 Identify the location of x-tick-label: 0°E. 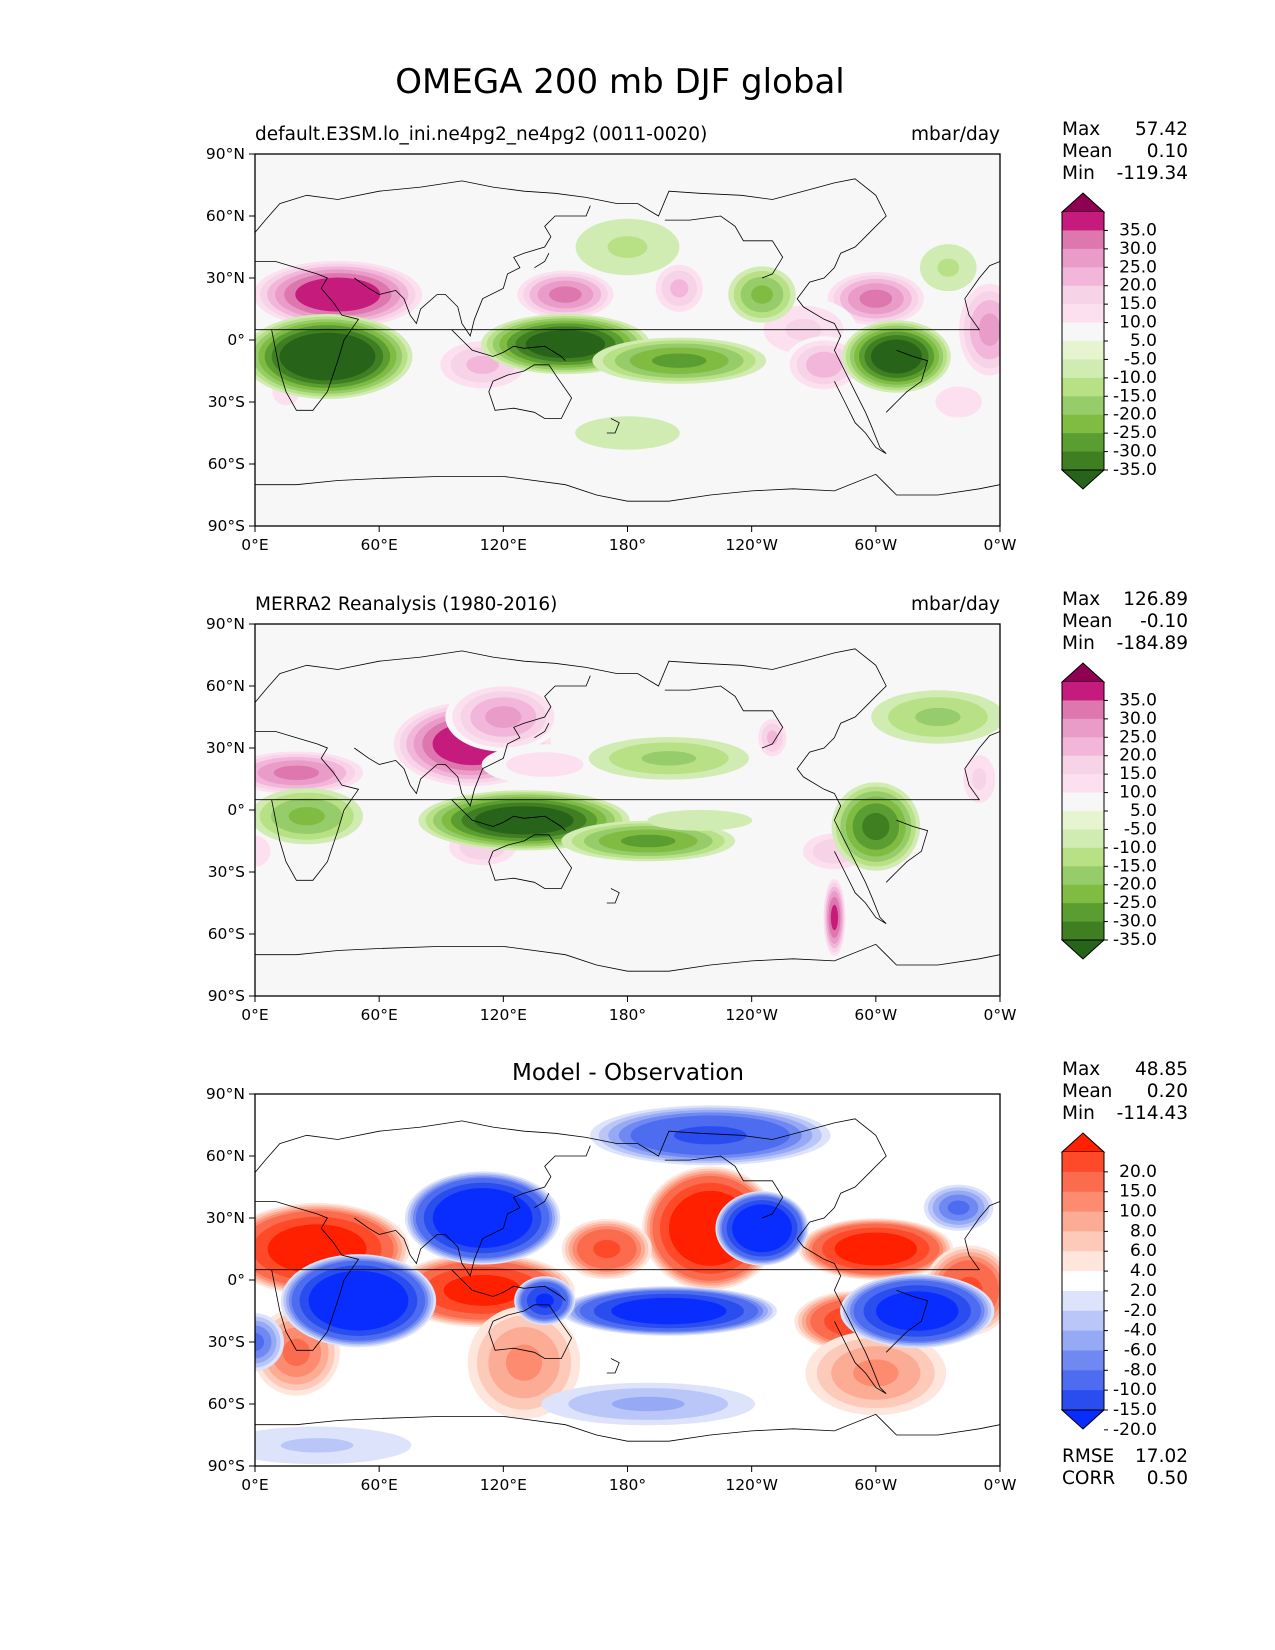
(254, 1015).